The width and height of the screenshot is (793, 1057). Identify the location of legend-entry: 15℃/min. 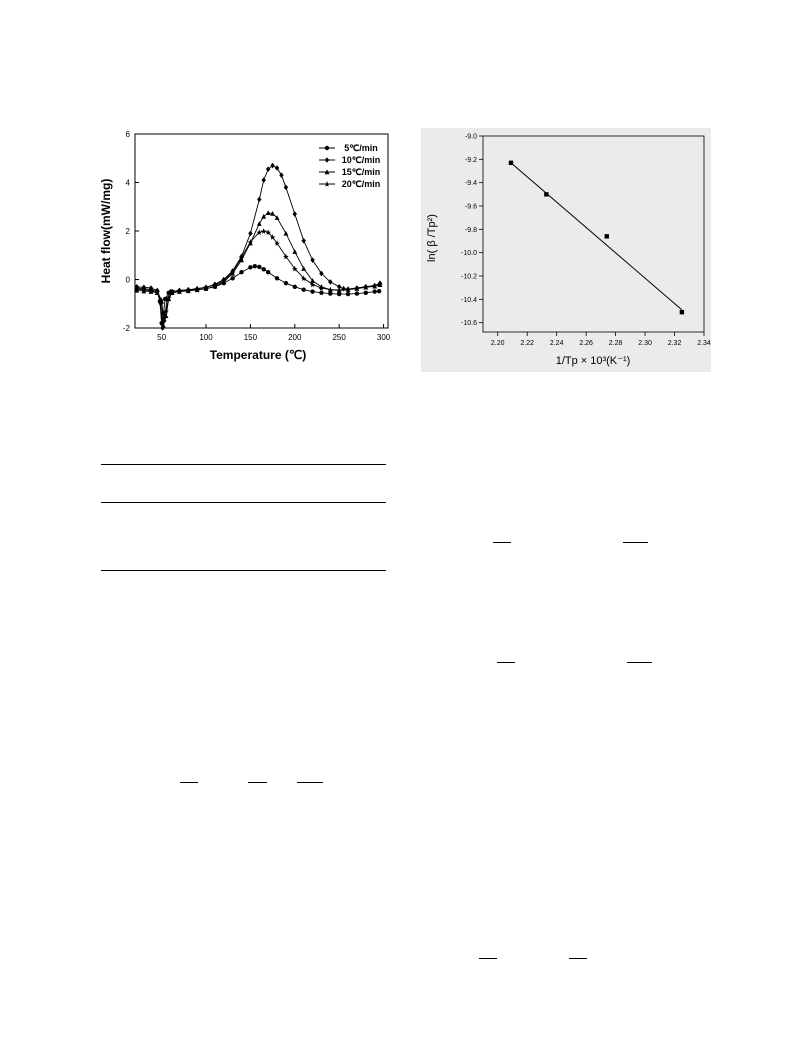
(349, 172).